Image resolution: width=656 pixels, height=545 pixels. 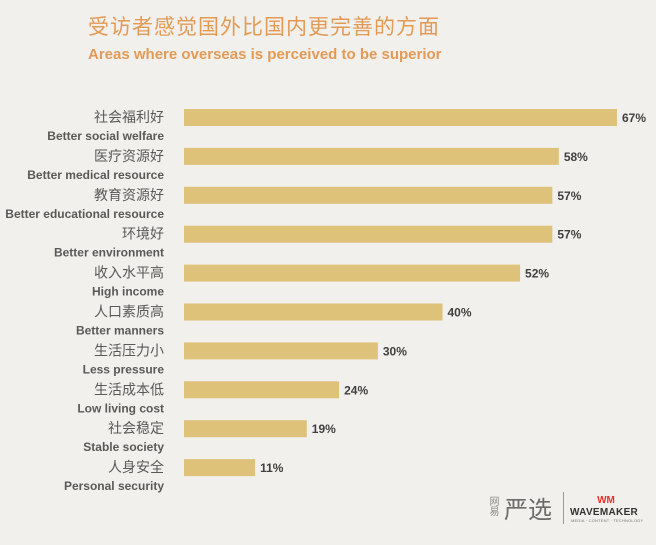 I want to click on wavemaker-tagline: MEDIA · CONTENT · TECHNOLOGY, so click(x=607, y=520).